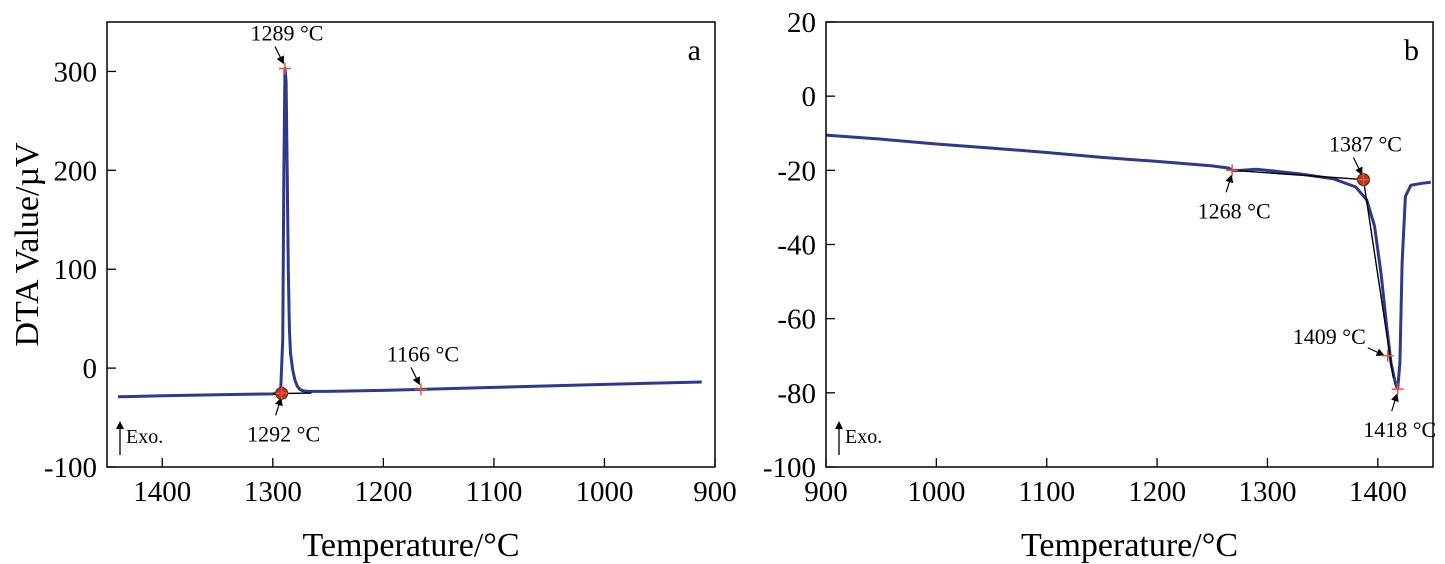 Image resolution: width=1445 pixels, height=564 pixels. Describe the element at coordinates (1129, 545) in the screenshot. I see `x-axis-label-b: Temperature/°C` at that location.